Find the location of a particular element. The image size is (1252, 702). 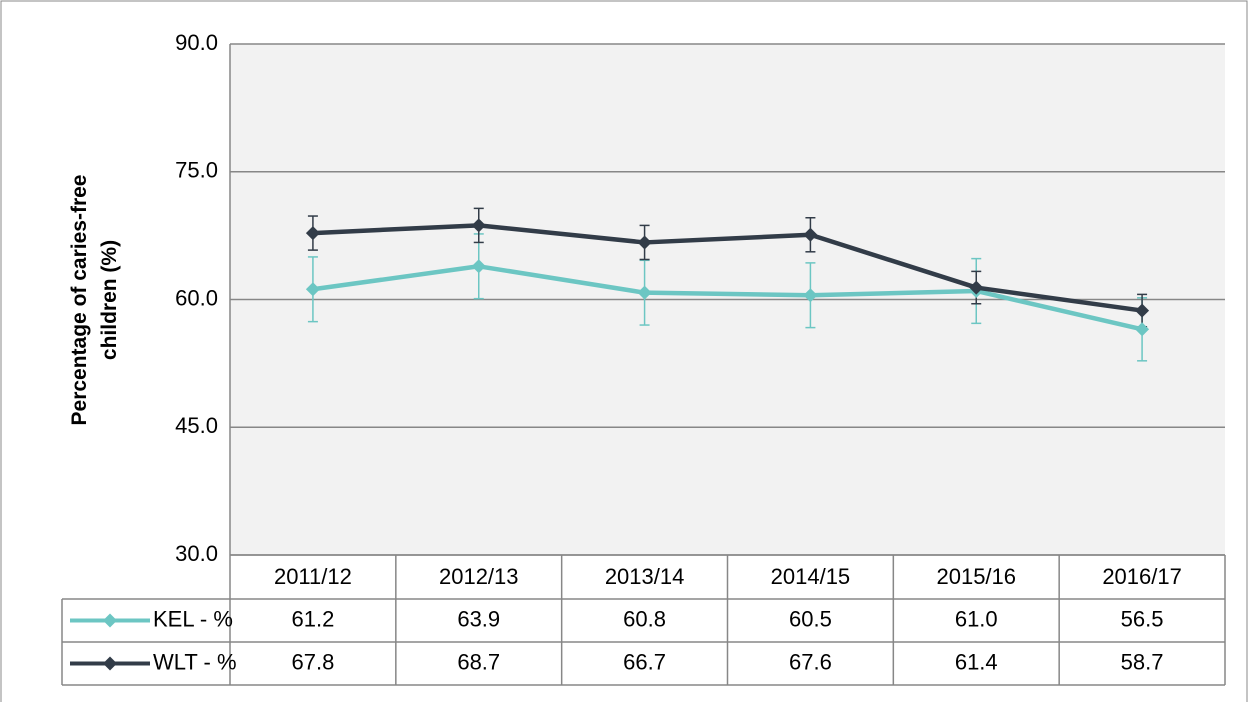

y-tick-label: 60.0 is located at coordinates (196, 297).